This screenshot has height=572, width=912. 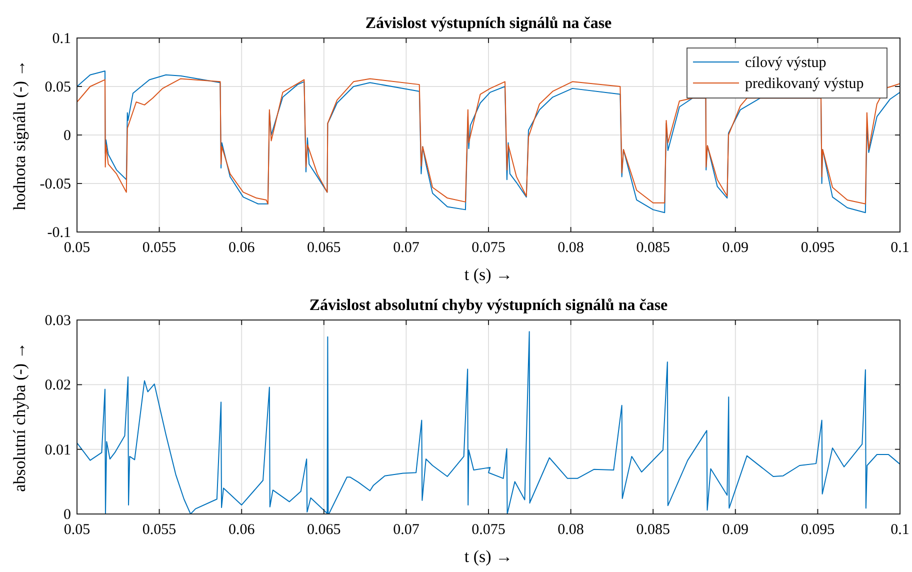 I want to click on y-tick-label: -0.05, so click(x=55, y=184).